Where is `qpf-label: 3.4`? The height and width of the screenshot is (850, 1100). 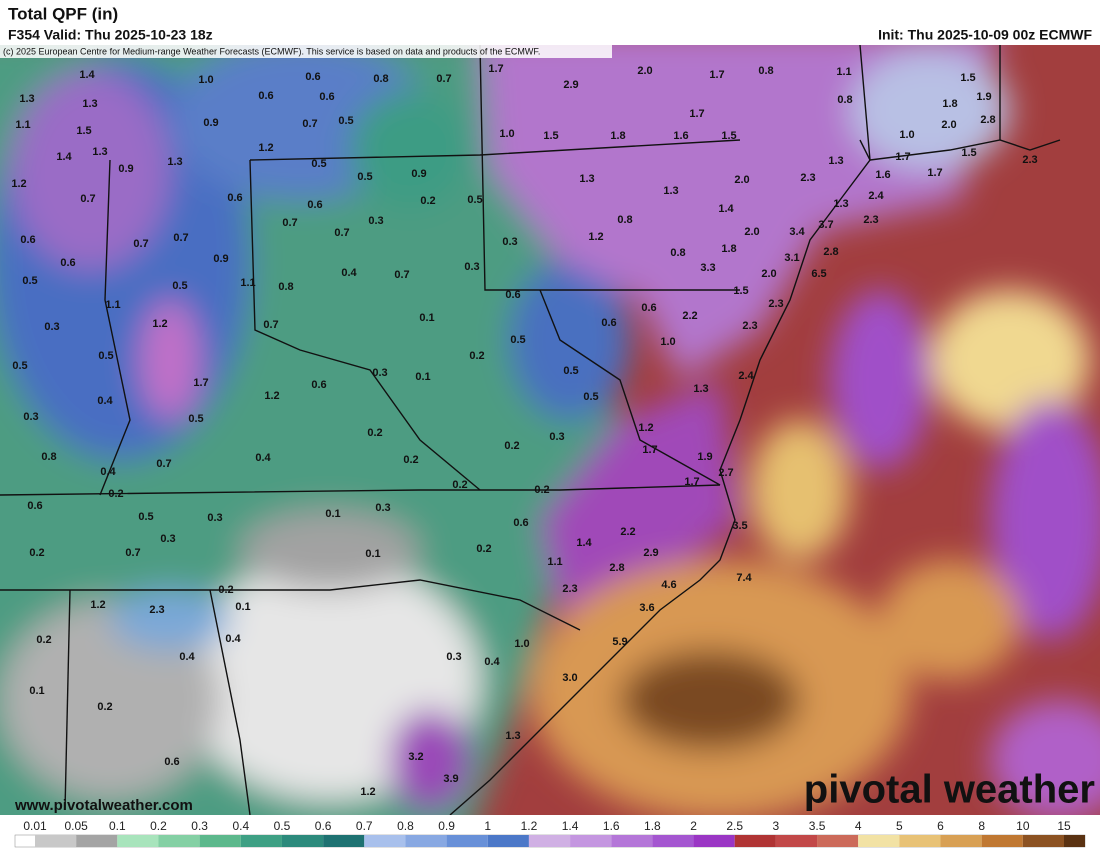 qpf-label: 3.4 is located at coordinates (797, 232).